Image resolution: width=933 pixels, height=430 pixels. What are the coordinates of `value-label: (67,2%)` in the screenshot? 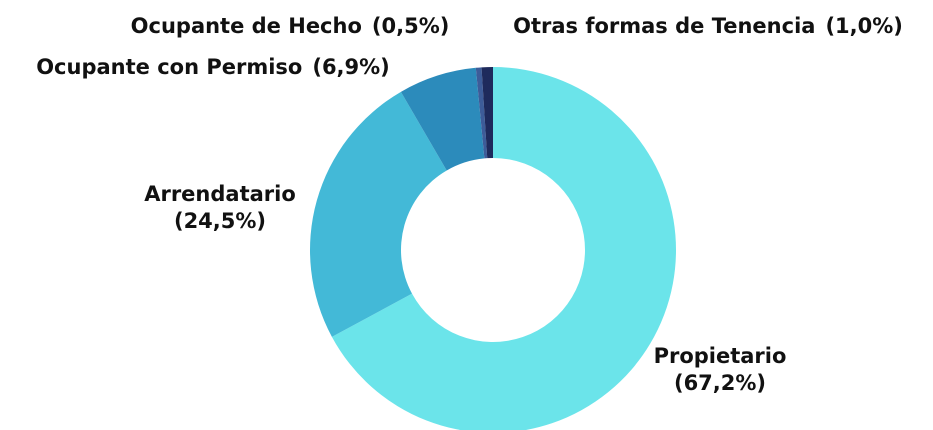 It's located at (720, 383).